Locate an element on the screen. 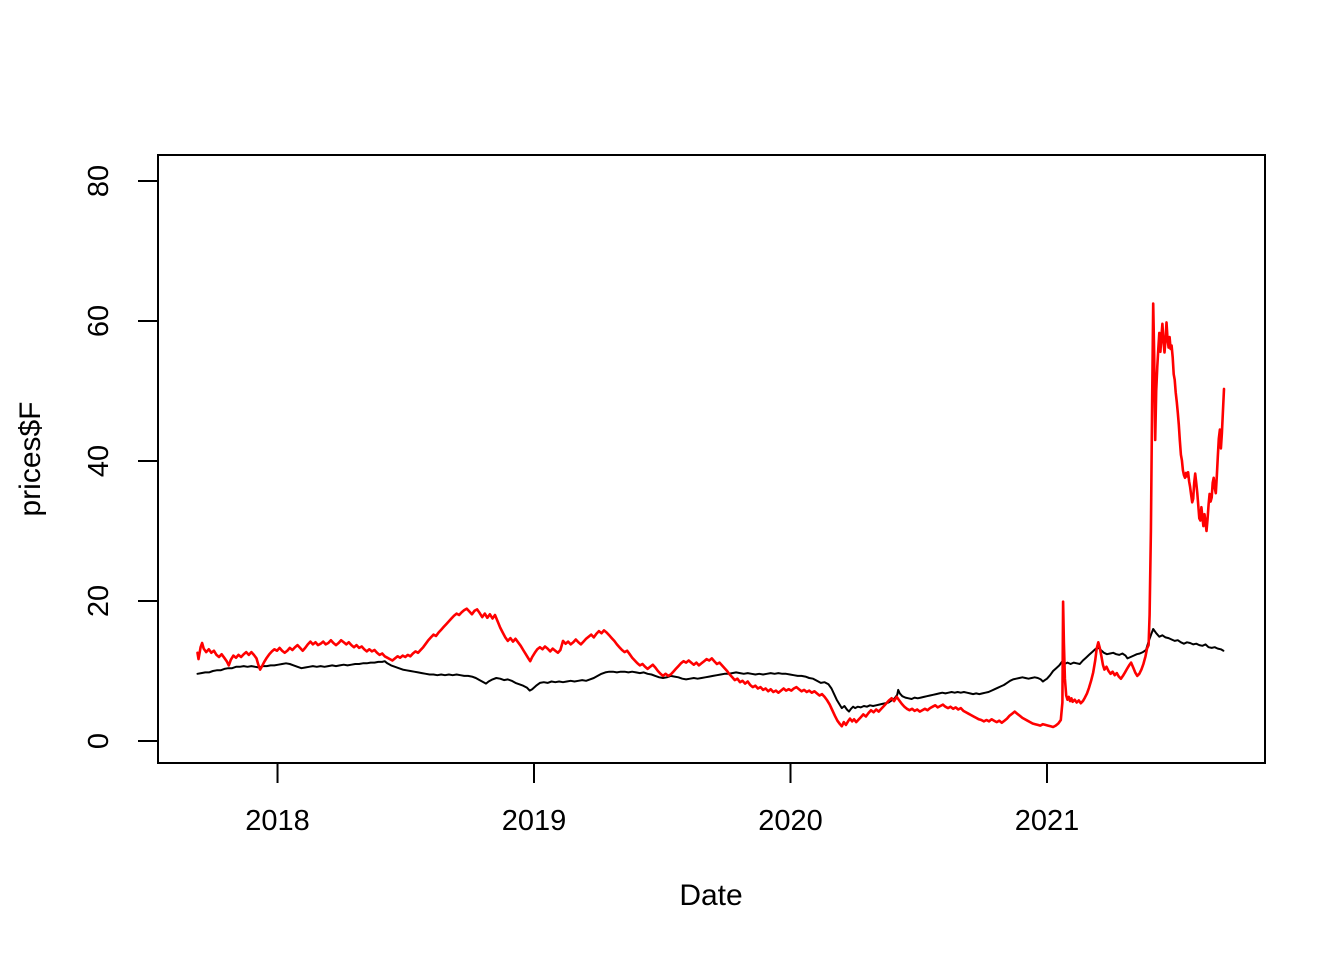 Image resolution: width=1344 pixels, height=960 pixels. x-tick-label-2021: 2021 is located at coordinates (1047, 821).